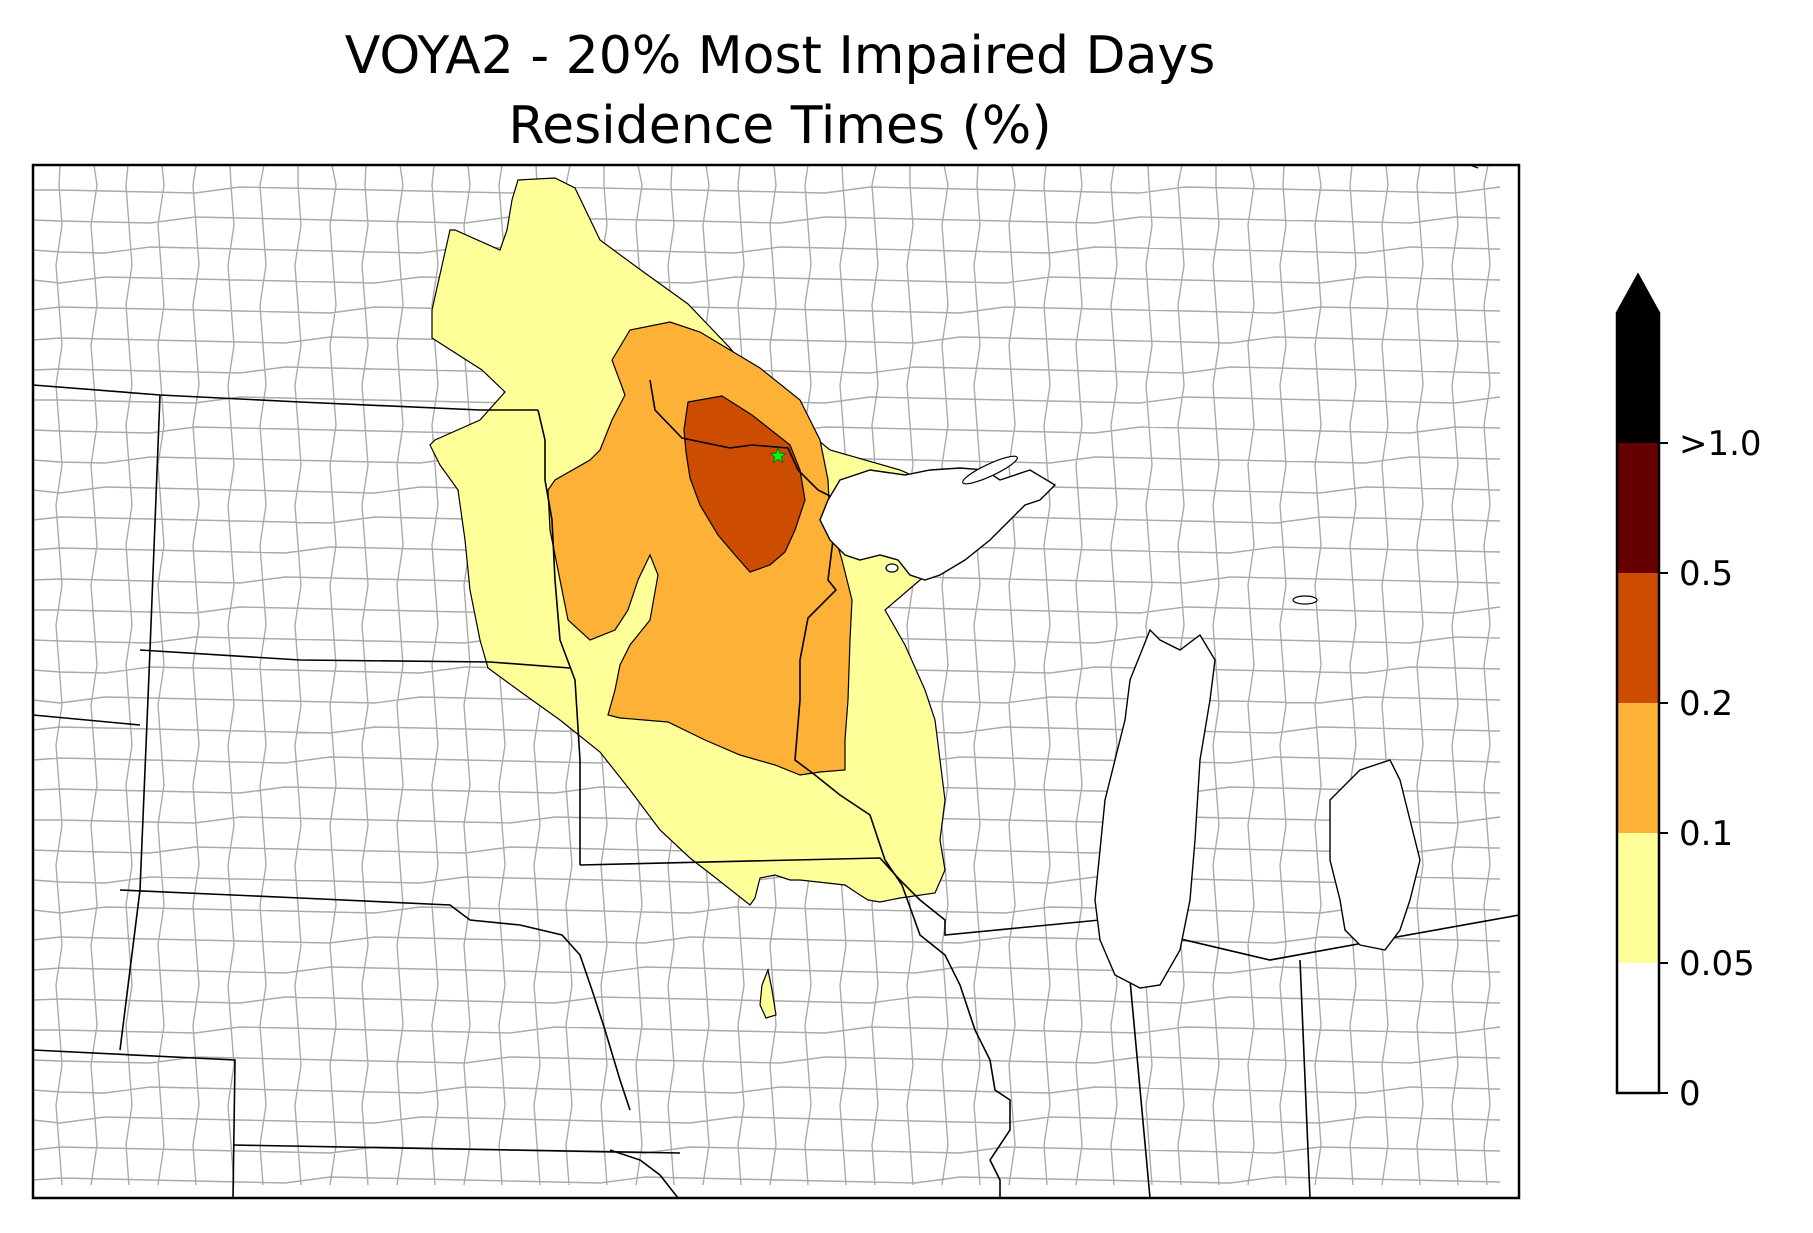 The image size is (1813, 1233). What do you see at coordinates (1690, 1094) in the screenshot?
I see `colorbar-tick-label: 0` at bounding box center [1690, 1094].